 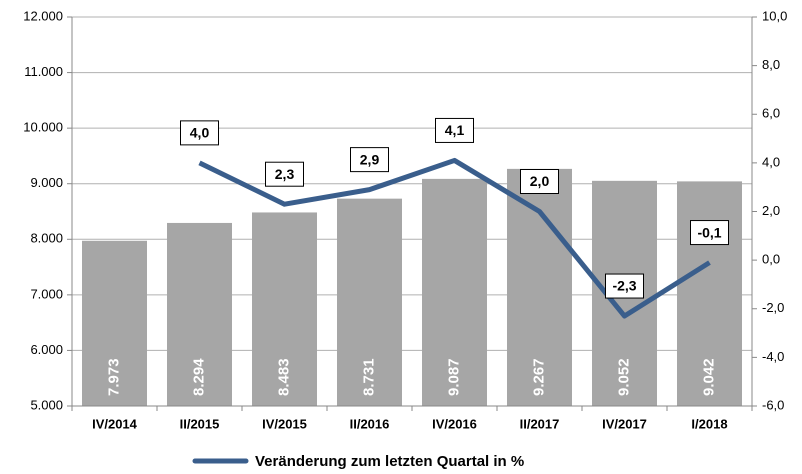 I want to click on x-tick-label: II/2016, so click(x=370, y=423).